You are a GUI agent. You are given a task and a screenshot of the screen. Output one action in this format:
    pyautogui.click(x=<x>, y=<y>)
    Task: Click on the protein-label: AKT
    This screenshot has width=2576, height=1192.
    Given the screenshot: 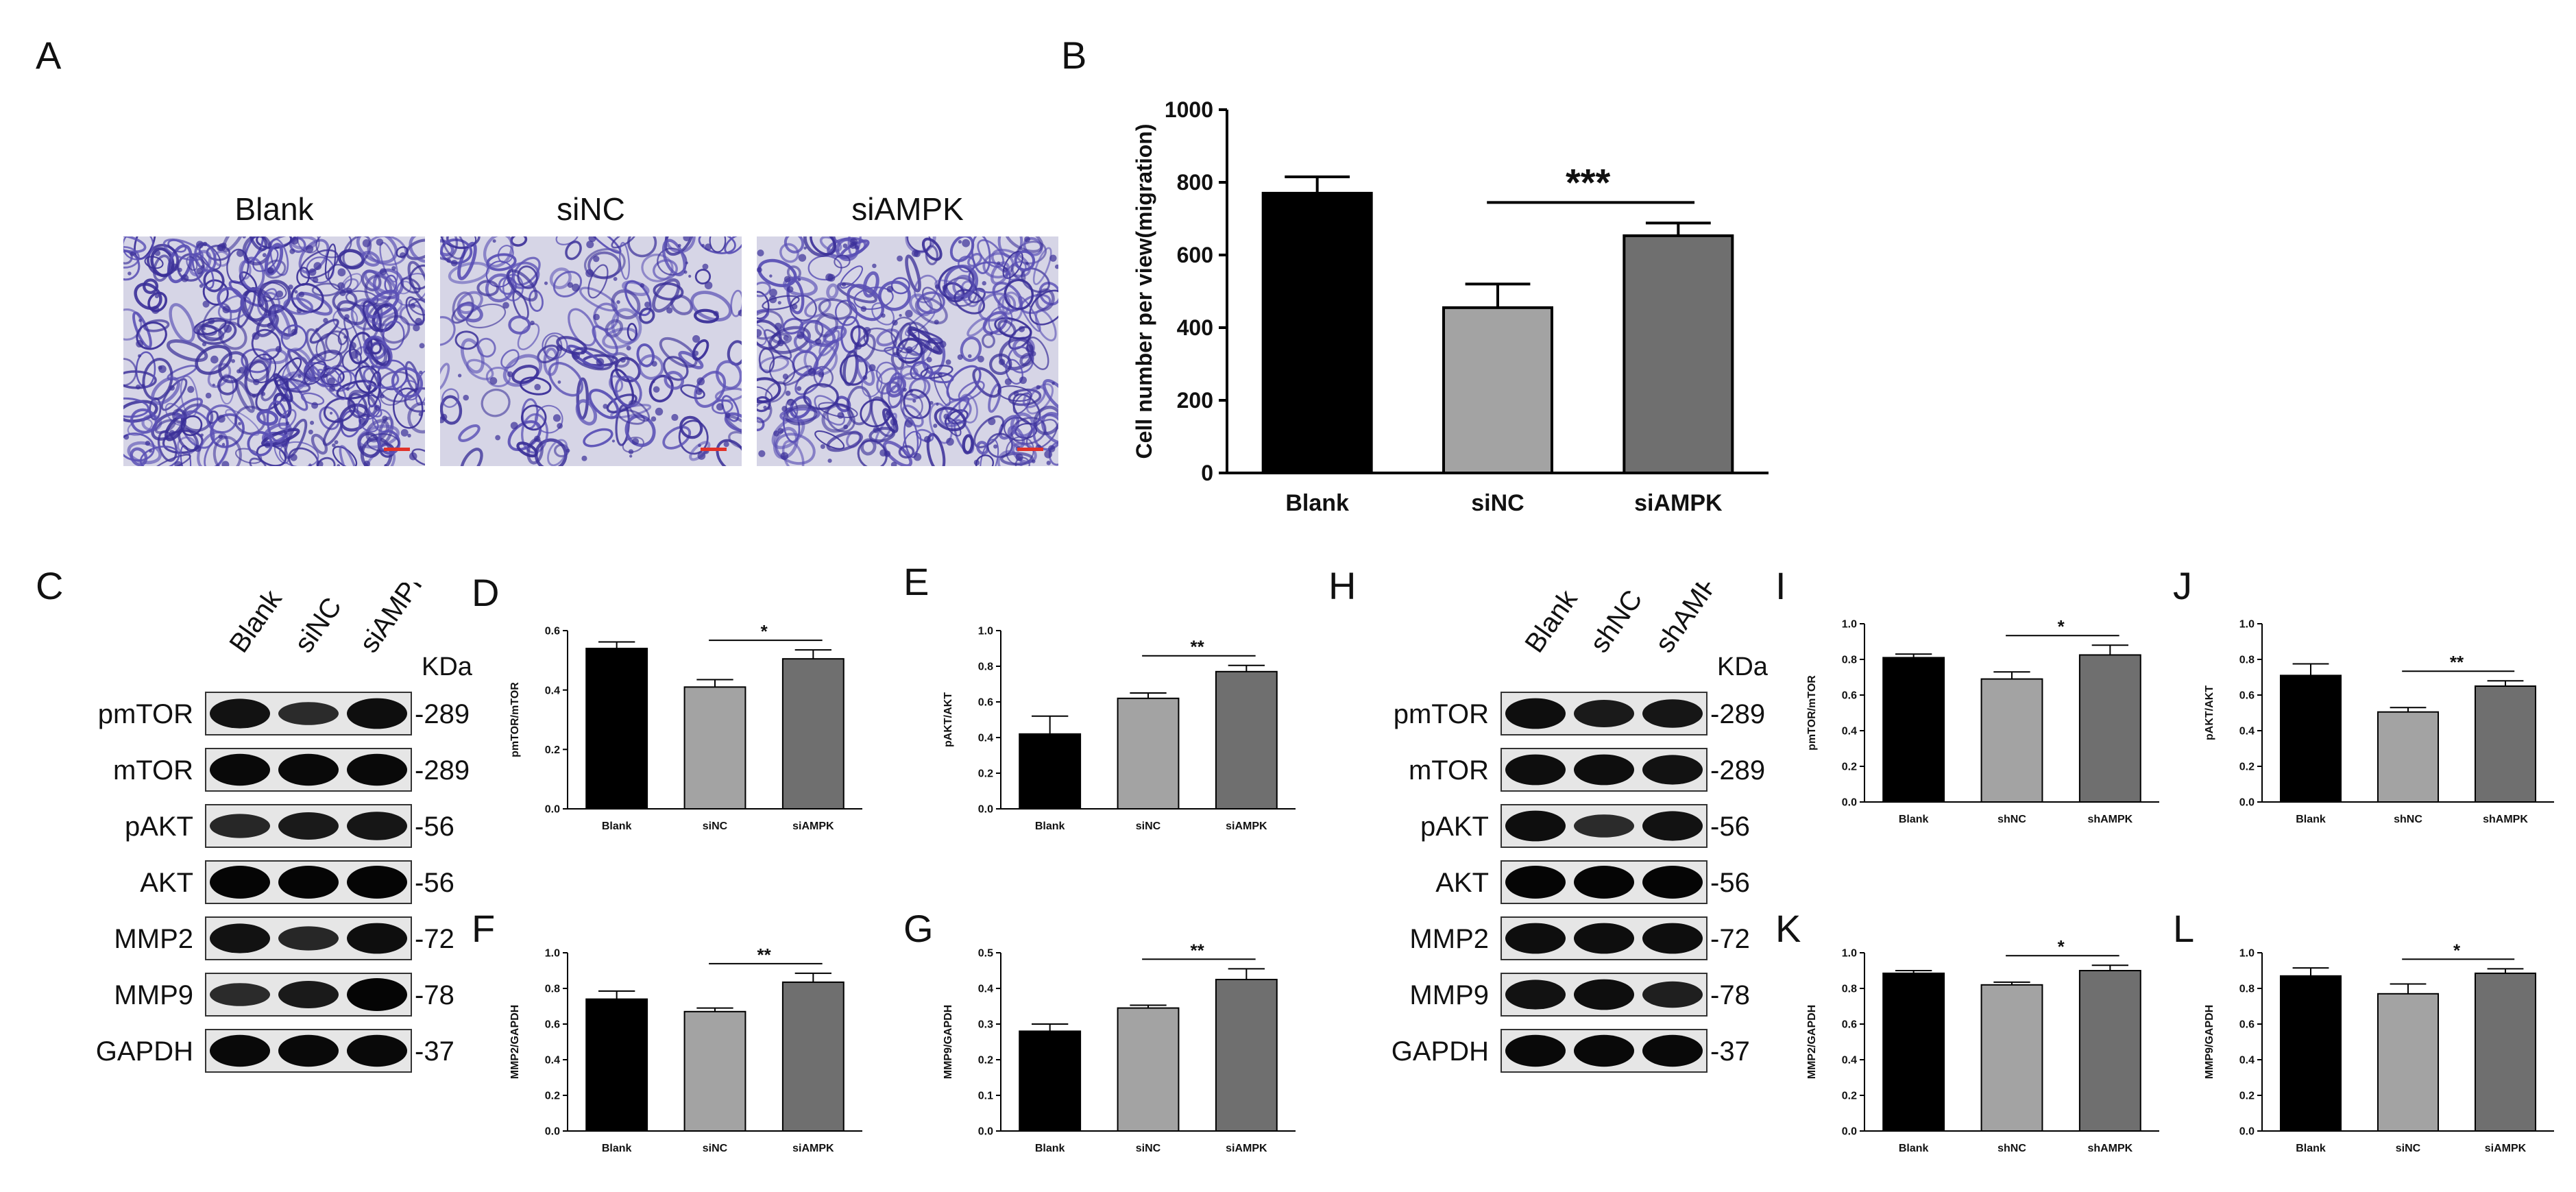 What is the action you would take?
    pyautogui.click(x=1462, y=883)
    